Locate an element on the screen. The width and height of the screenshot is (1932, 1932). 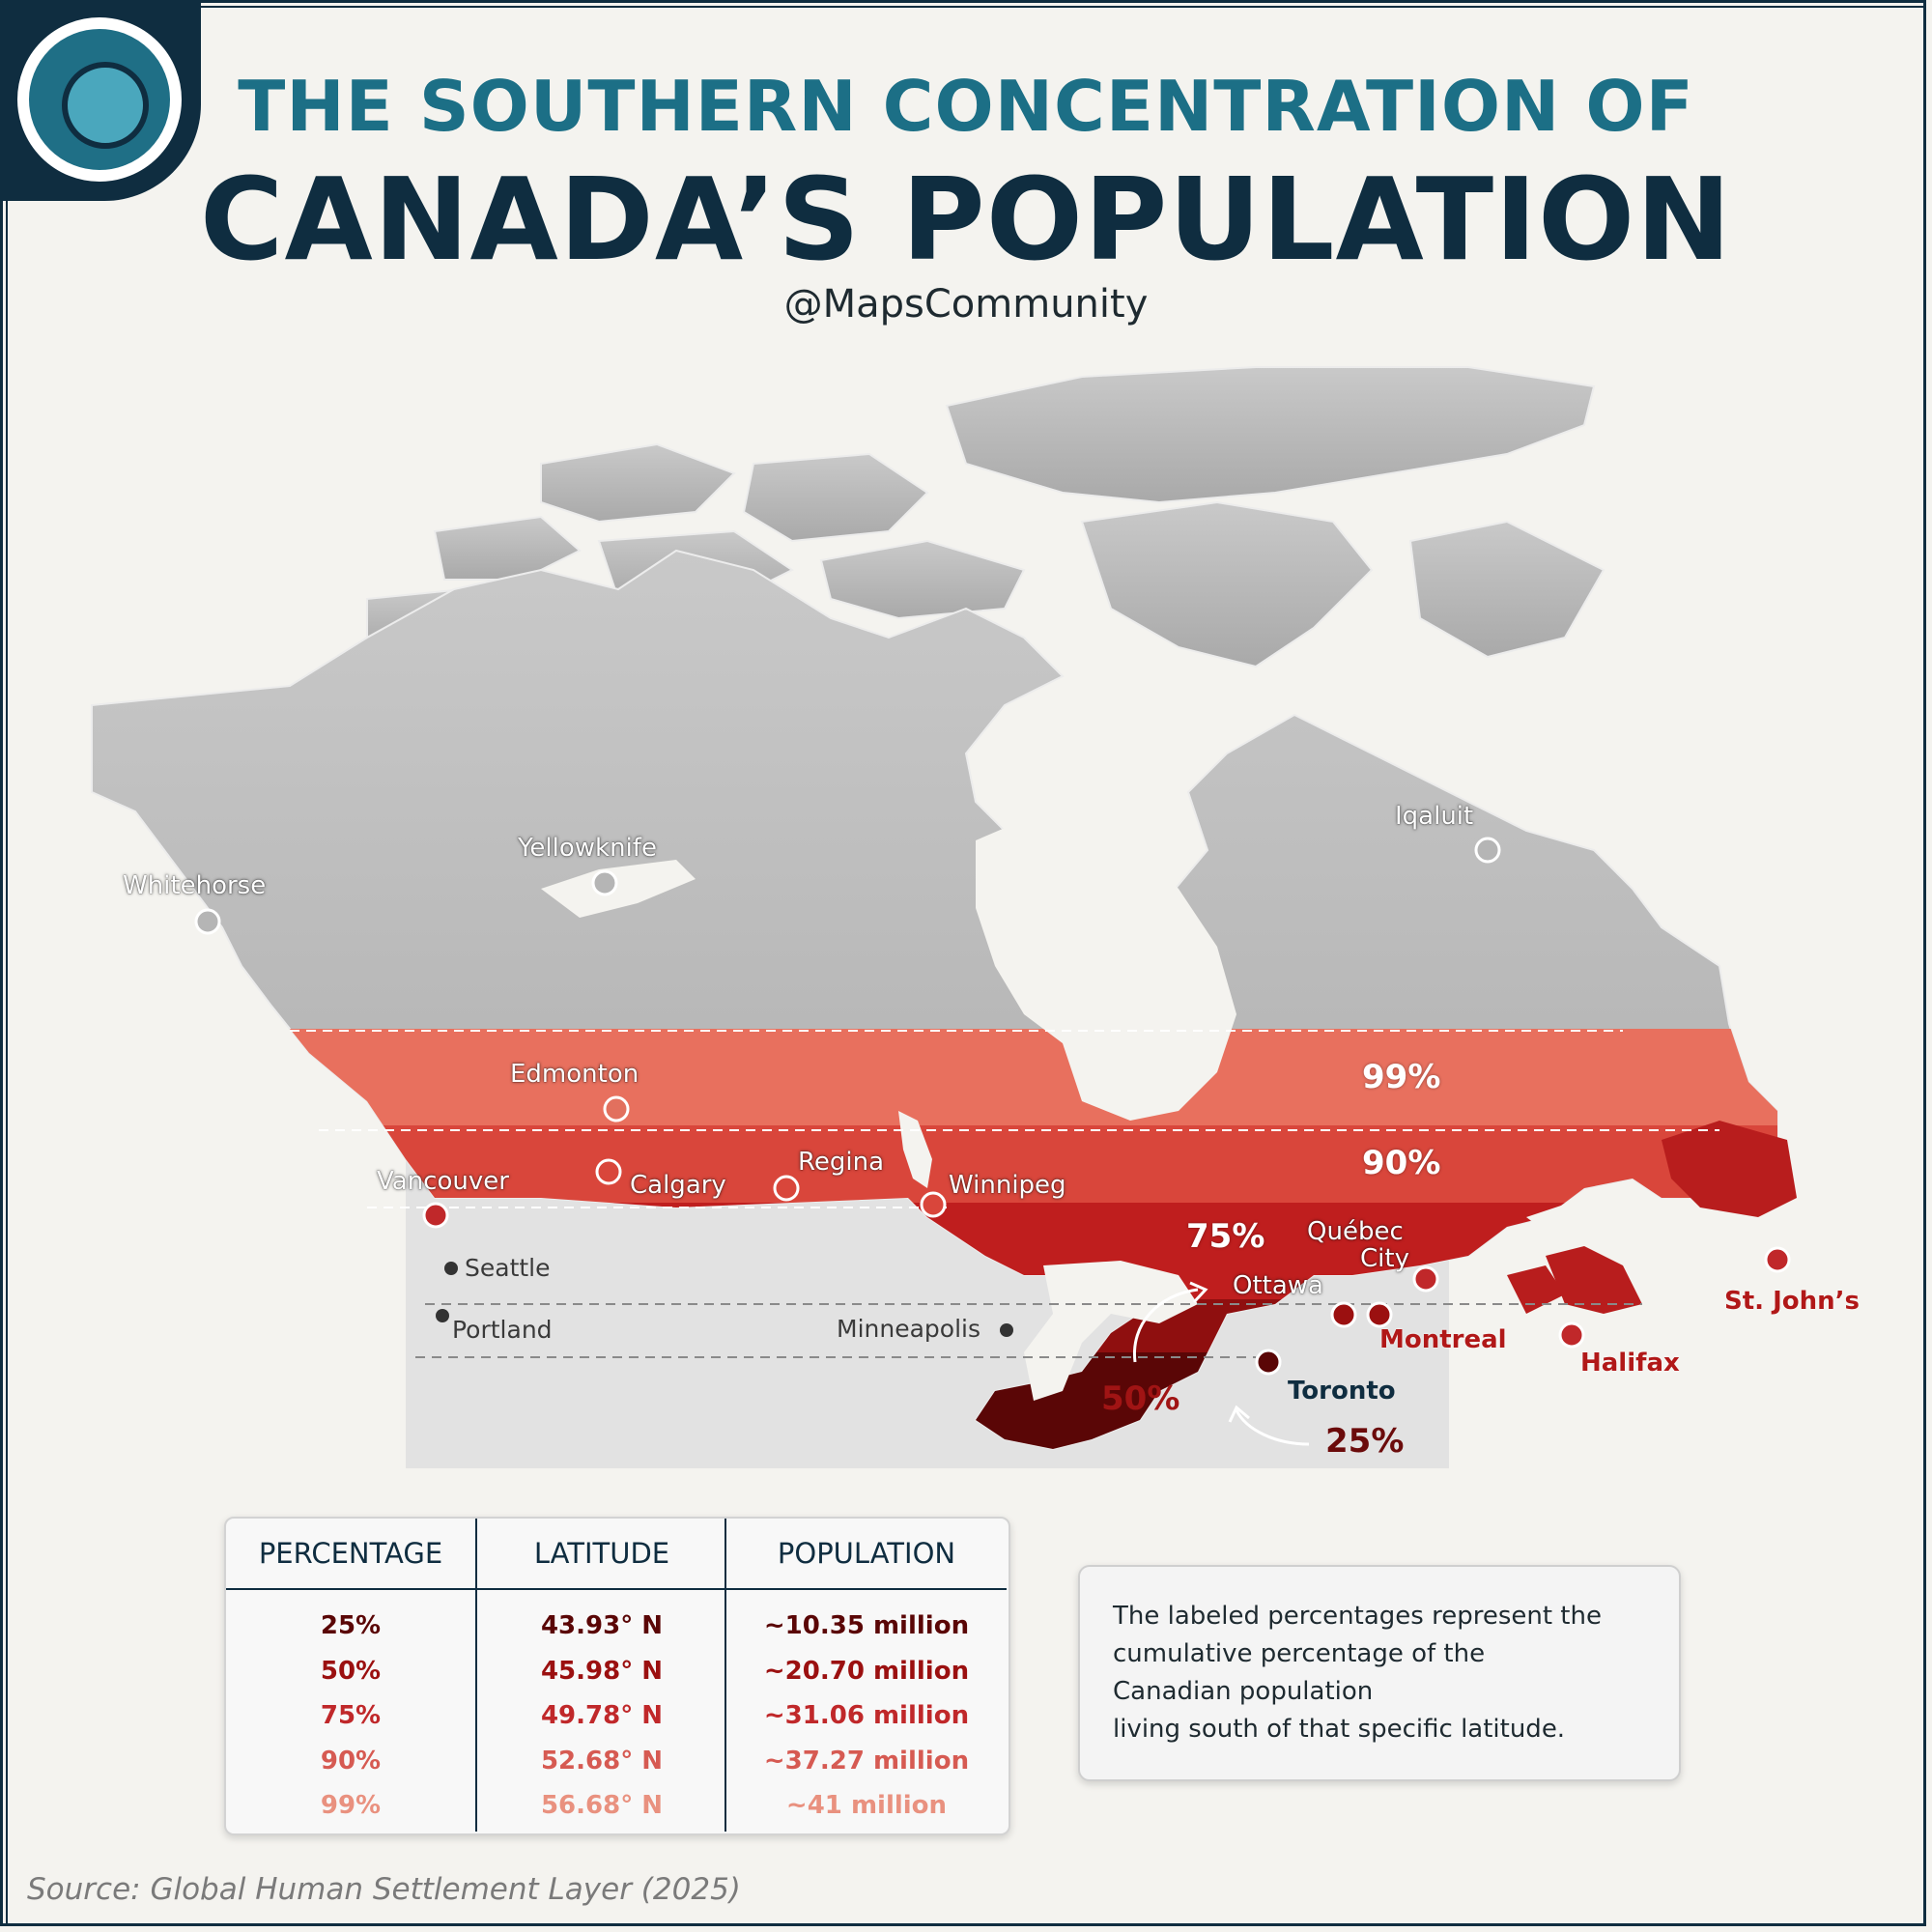
label-whitehorse: Whitehorse is located at coordinates (195, 885).